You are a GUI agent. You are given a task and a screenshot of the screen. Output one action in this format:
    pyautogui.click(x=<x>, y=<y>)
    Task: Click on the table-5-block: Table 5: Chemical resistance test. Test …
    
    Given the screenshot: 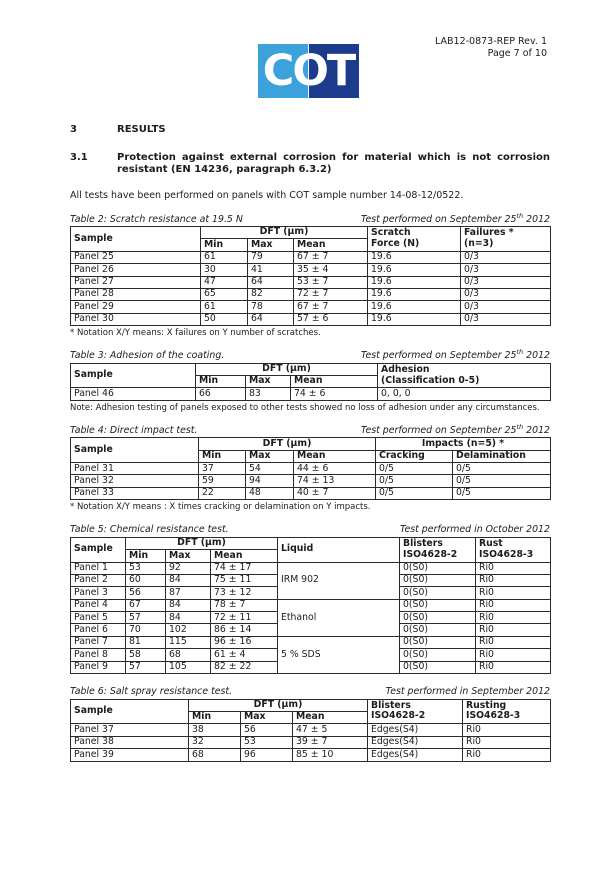 What is the action you would take?
    pyautogui.click(x=310, y=599)
    